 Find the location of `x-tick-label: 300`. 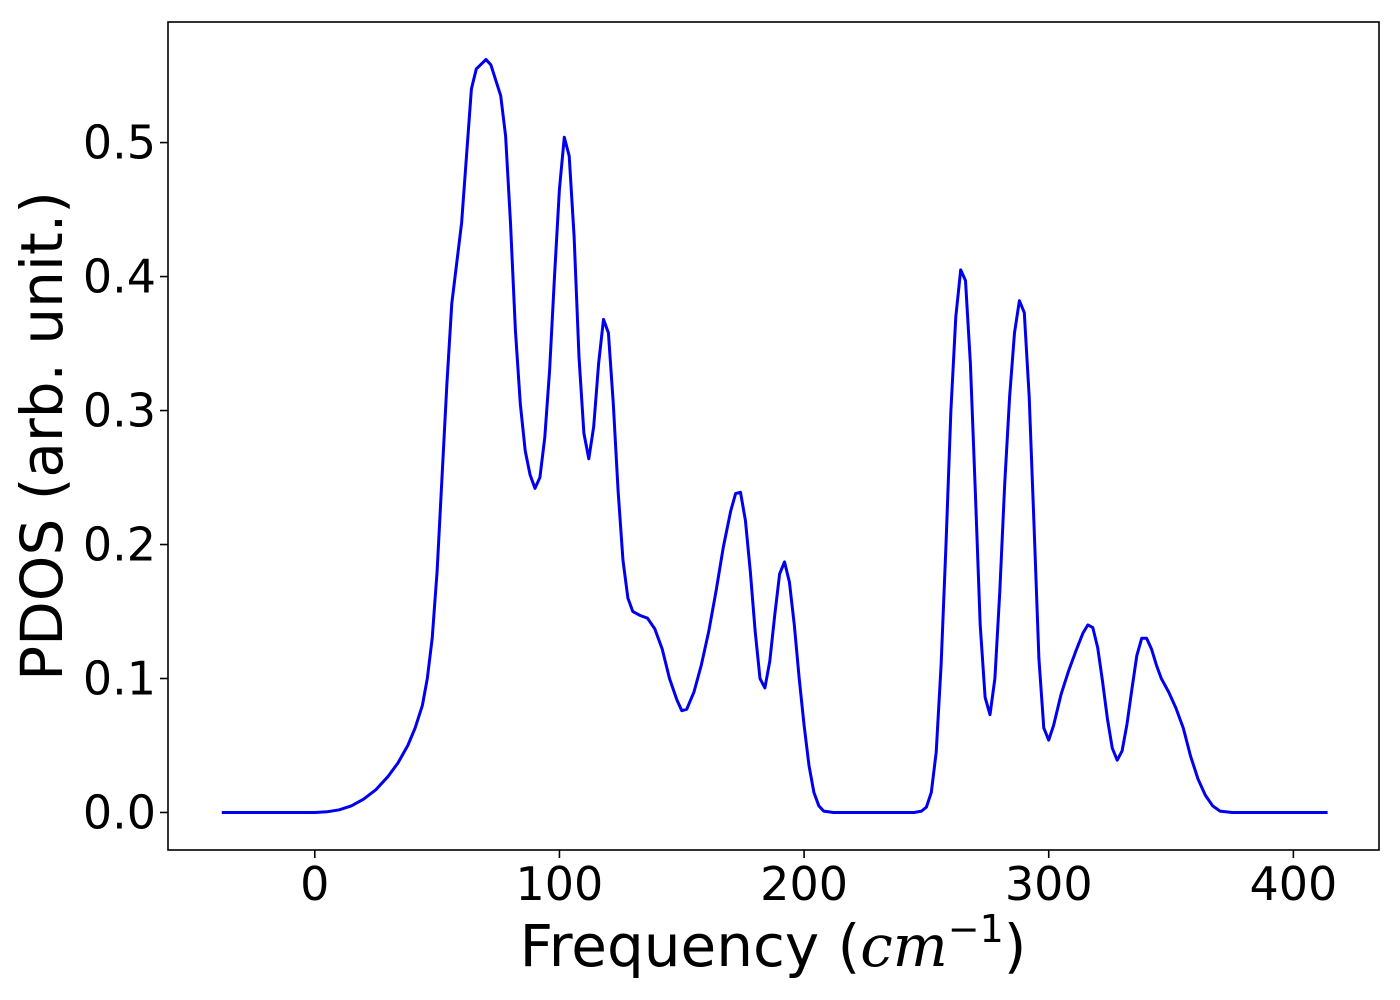

x-tick-label: 300 is located at coordinates (1049, 884).